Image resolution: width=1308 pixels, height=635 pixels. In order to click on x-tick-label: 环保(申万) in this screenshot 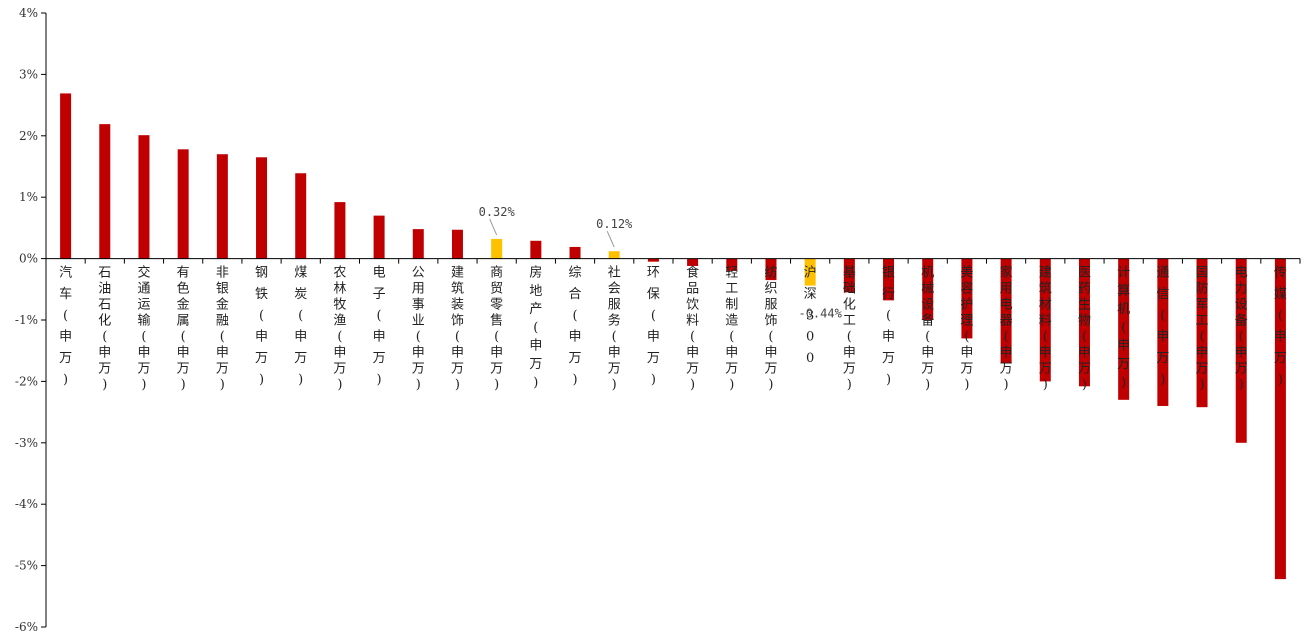, I will do `click(653, 327)`.